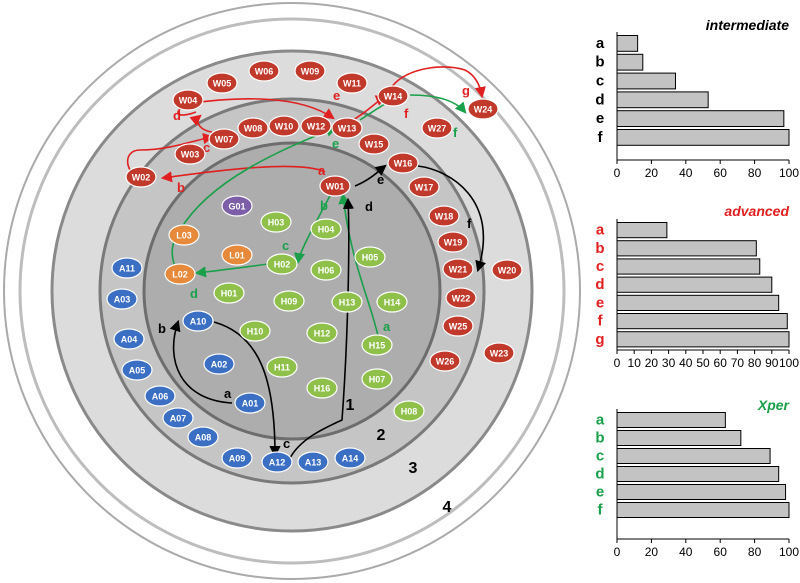  I want to click on node-label: W20, so click(507, 271).